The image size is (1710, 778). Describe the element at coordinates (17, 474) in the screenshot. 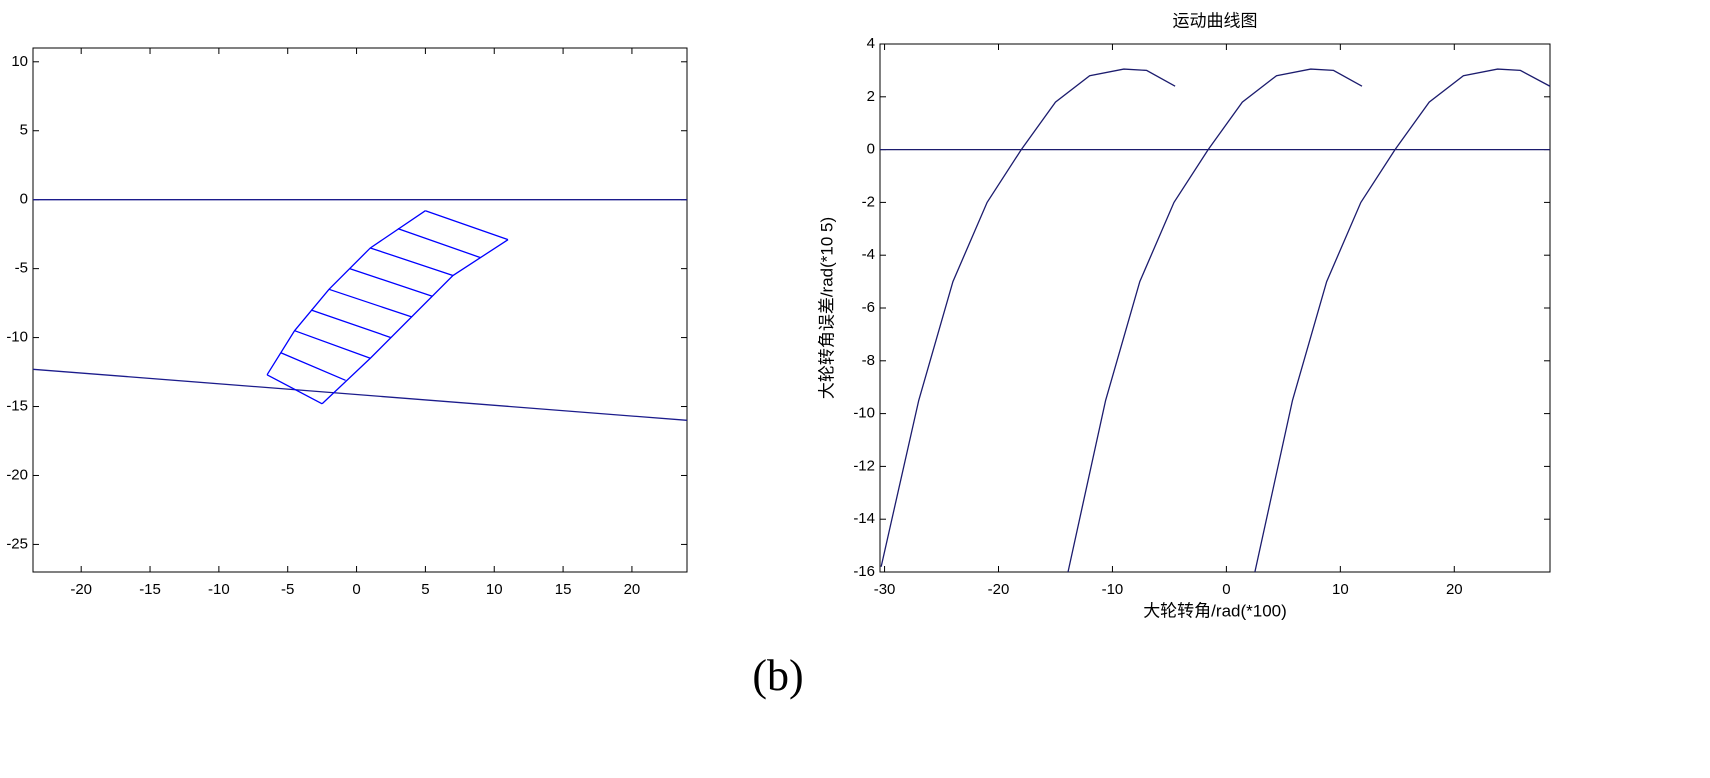

I see `y-tick-label: -20` at that location.